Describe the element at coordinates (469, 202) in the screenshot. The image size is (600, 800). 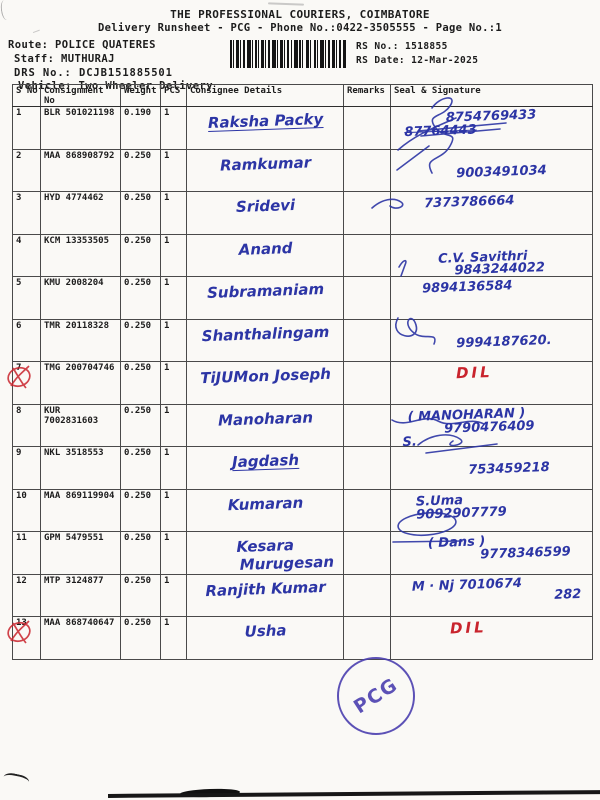
I see `signature-handwriting: 7373786664` at that location.